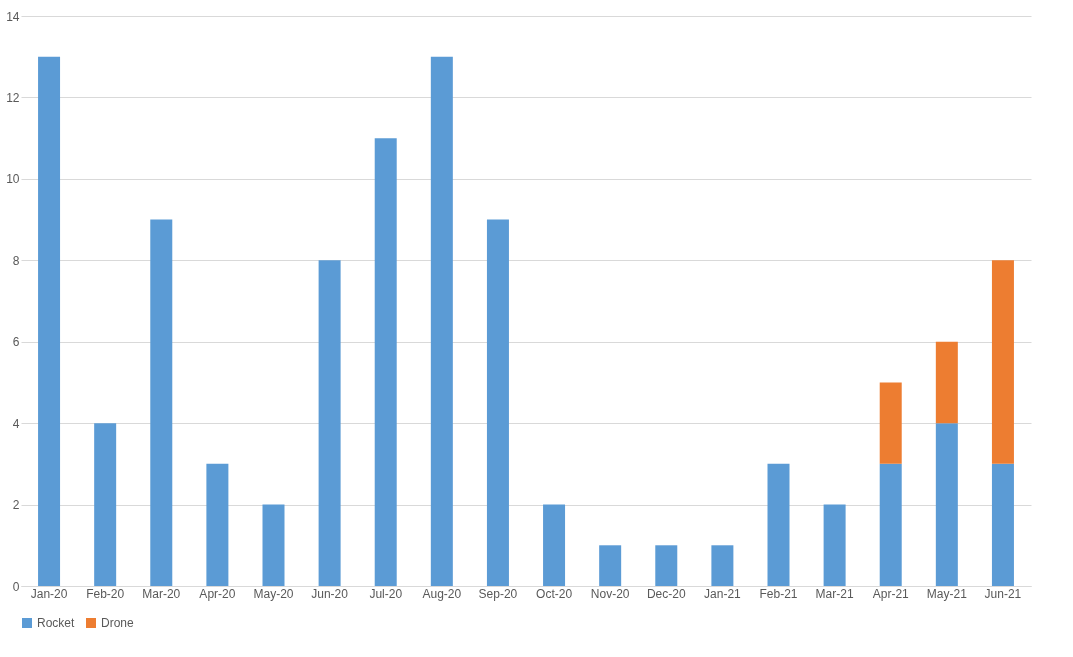 This screenshot has height=657, width=1073. Describe the element at coordinates (49, 593) in the screenshot. I see `x-tick-label: Jan-20` at that location.